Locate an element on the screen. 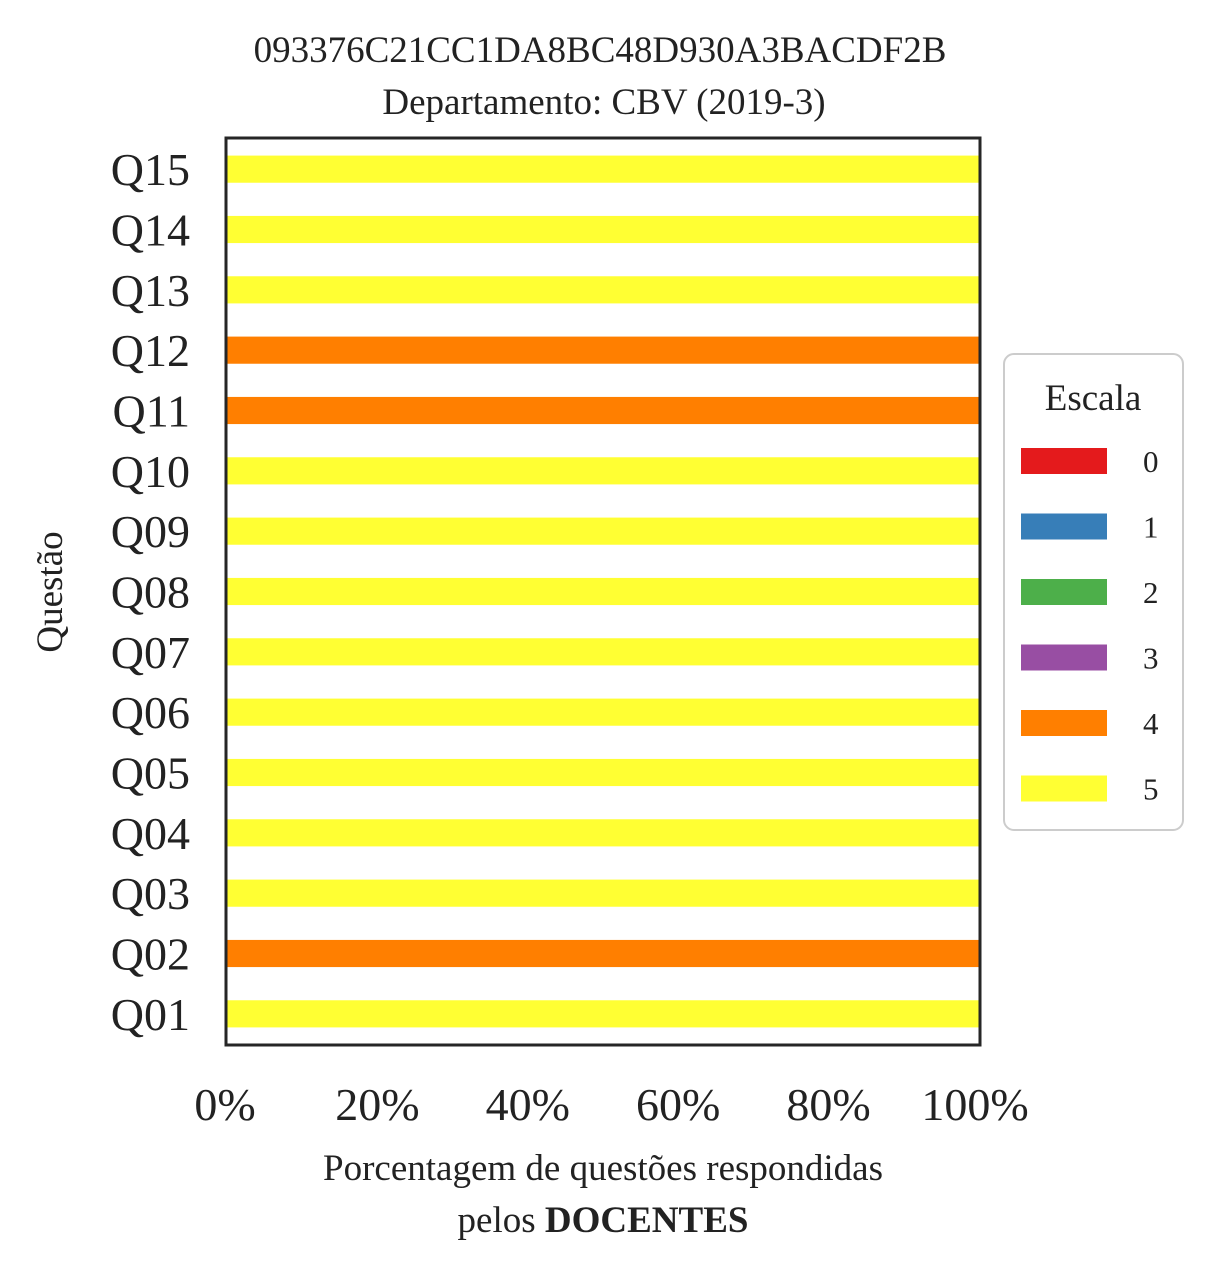  chart-title-line-1: 093376C21CC1DA8BC48D930A3BACDF2B is located at coordinates (600, 50).